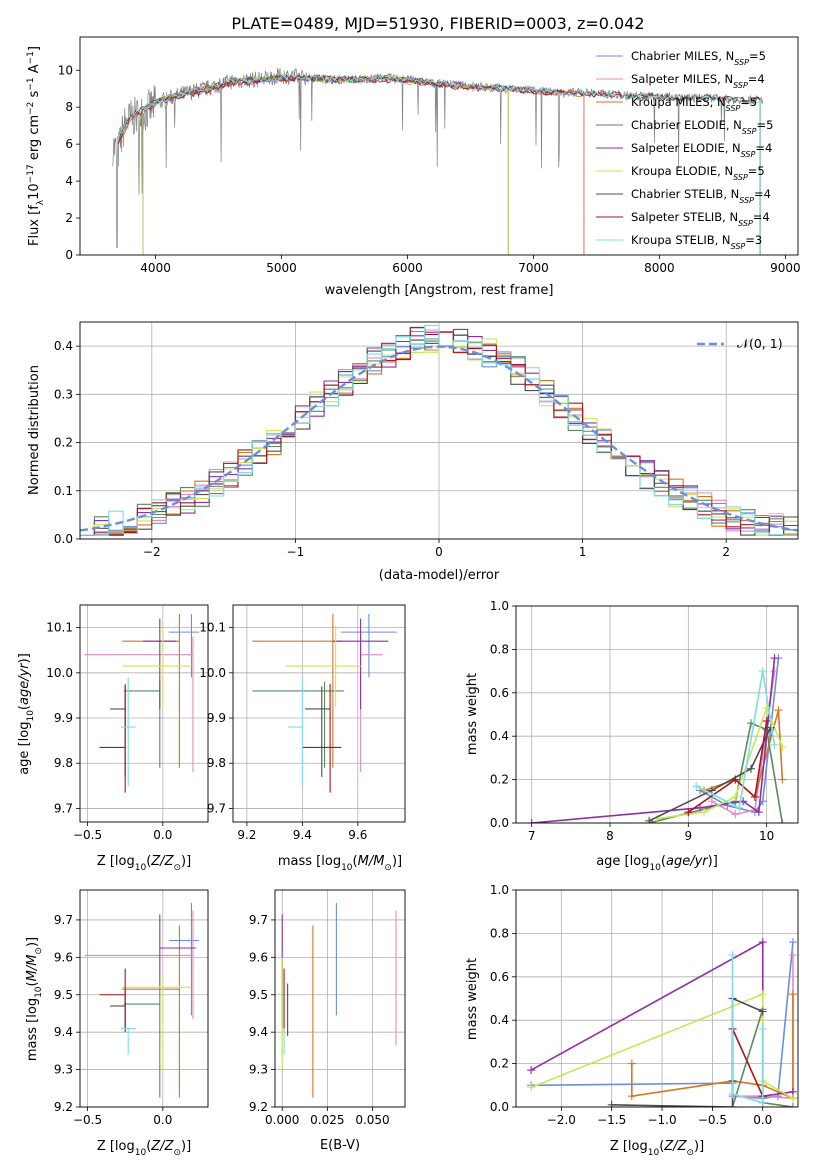 The width and height of the screenshot is (819, 1170). What do you see at coordinates (116, 1146) in the screenshot?
I see `label-part: Z [log` at bounding box center [116, 1146].